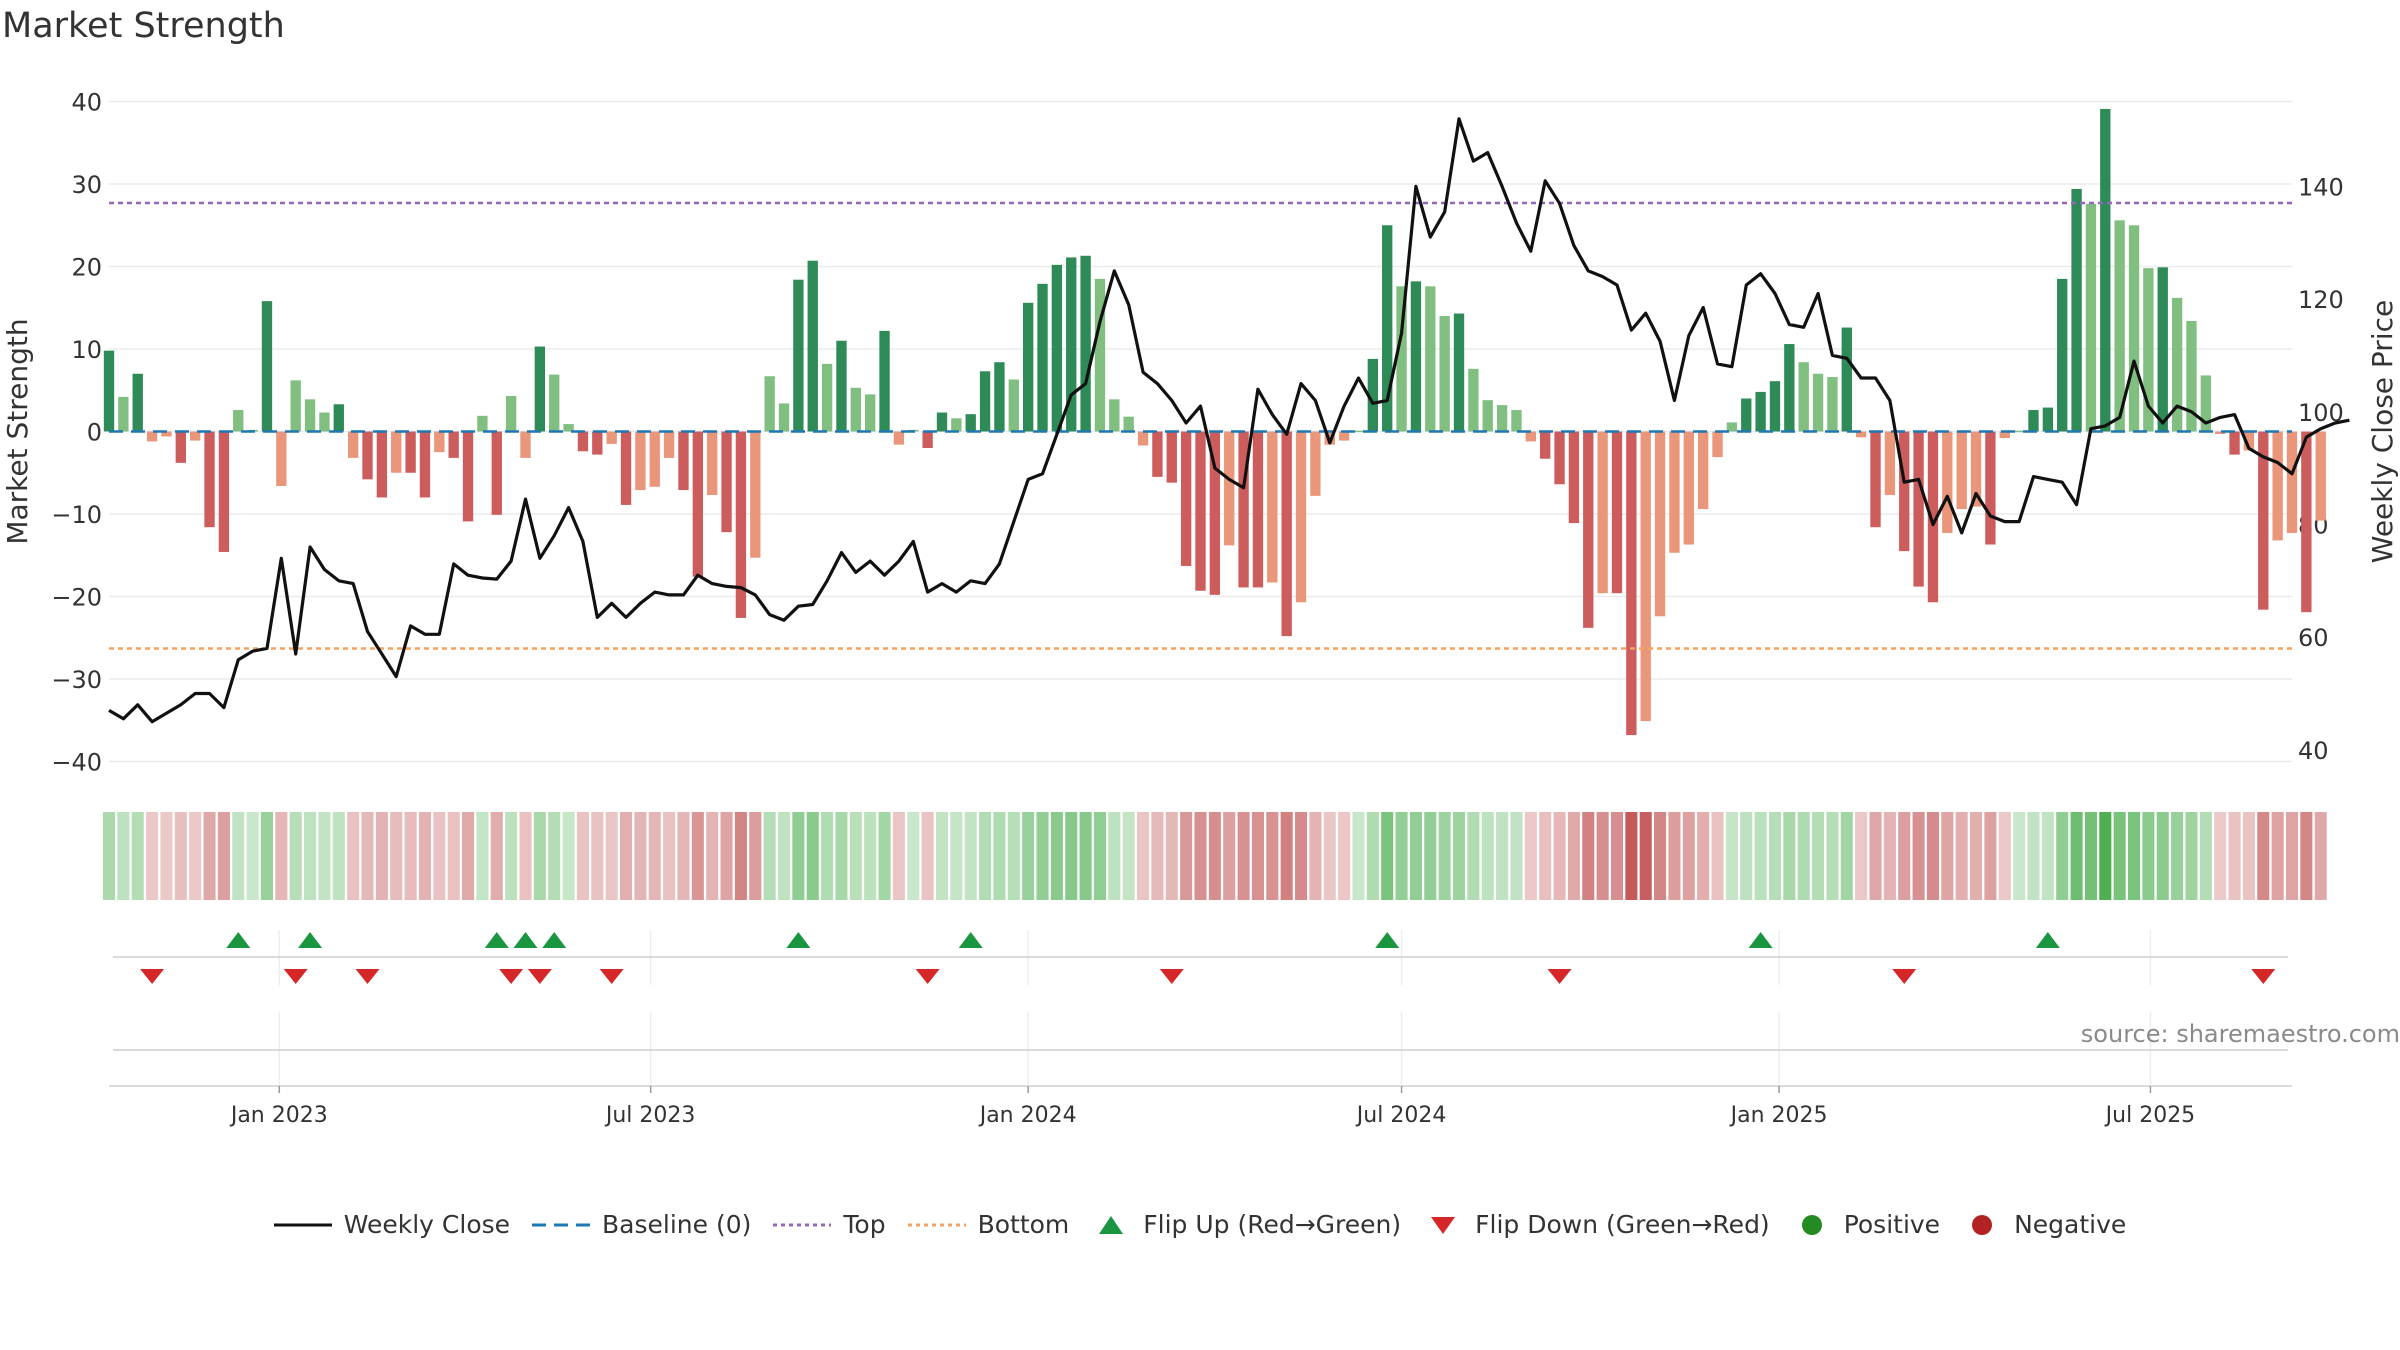 The width and height of the screenshot is (2400, 1350). What do you see at coordinates (1027, 1115) in the screenshot?
I see `x-tick-label: Jan 2024` at bounding box center [1027, 1115].